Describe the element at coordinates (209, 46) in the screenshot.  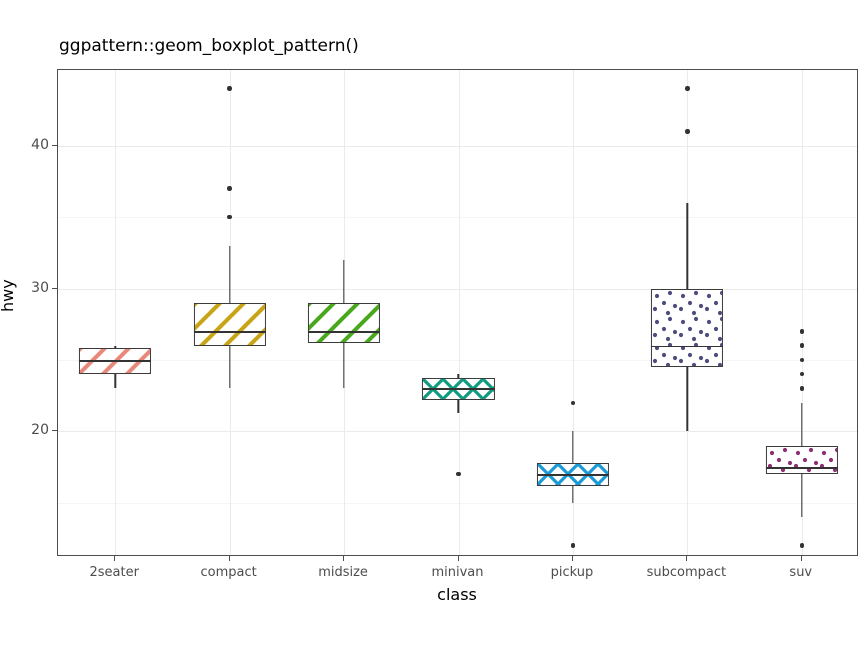
I see `chart-title: ggpattern::geom_boxplot_pattern()` at that location.